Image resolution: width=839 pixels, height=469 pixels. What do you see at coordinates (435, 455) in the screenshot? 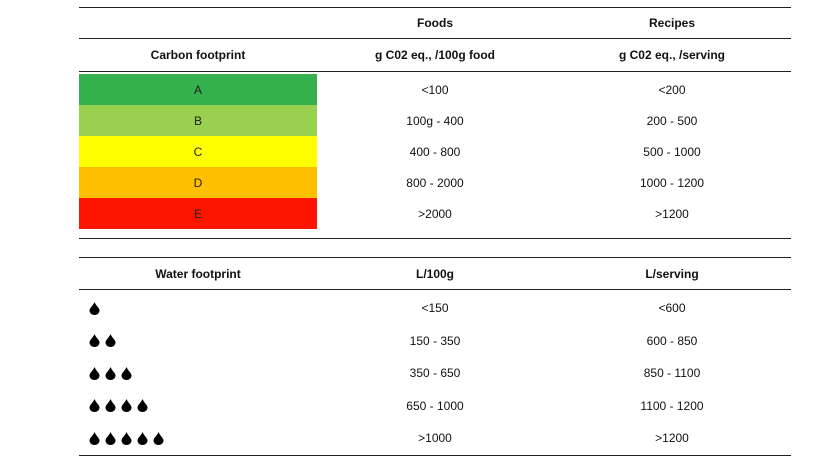
I see `water-bottom-rule` at bounding box center [435, 455].